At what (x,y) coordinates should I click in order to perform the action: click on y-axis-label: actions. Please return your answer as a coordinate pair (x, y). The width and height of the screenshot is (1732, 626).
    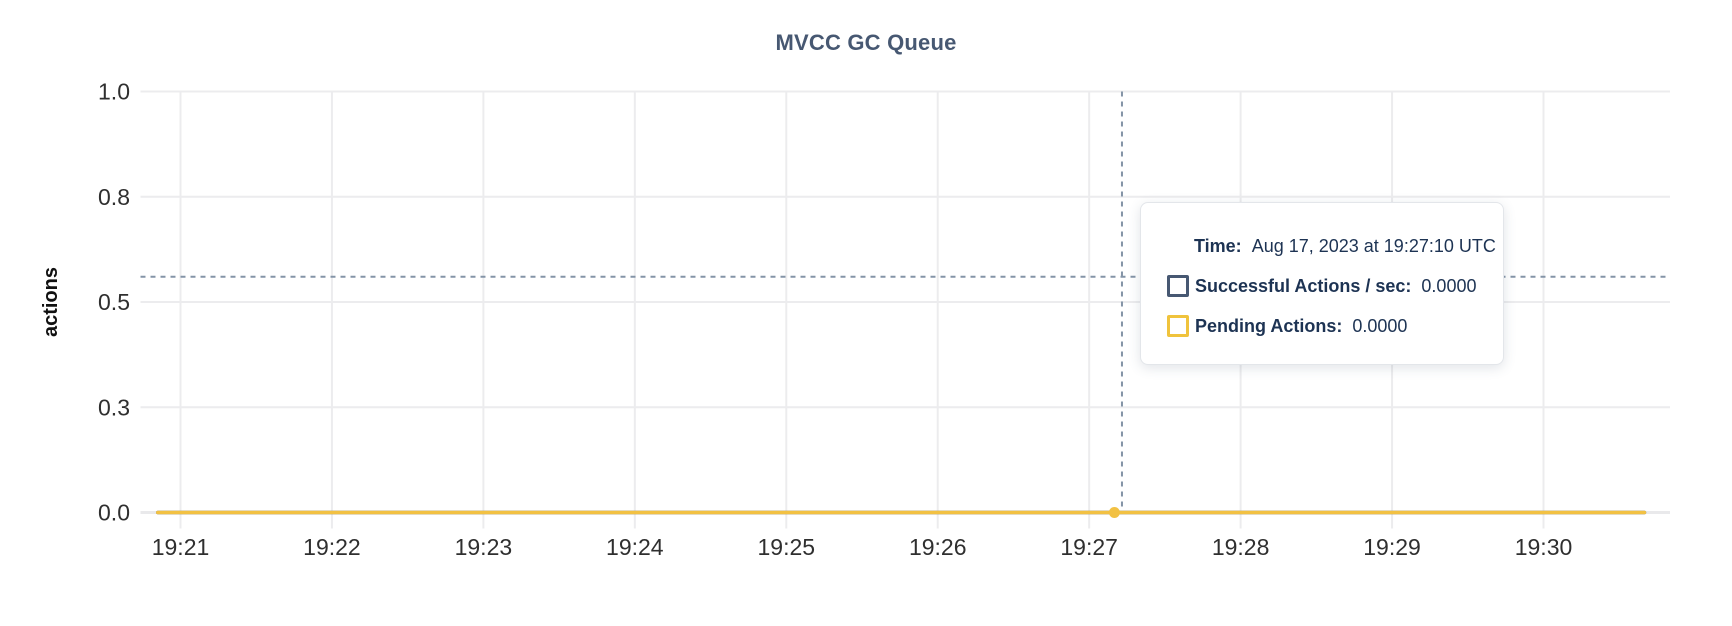
    Looking at the image, I should click on (51, 302).